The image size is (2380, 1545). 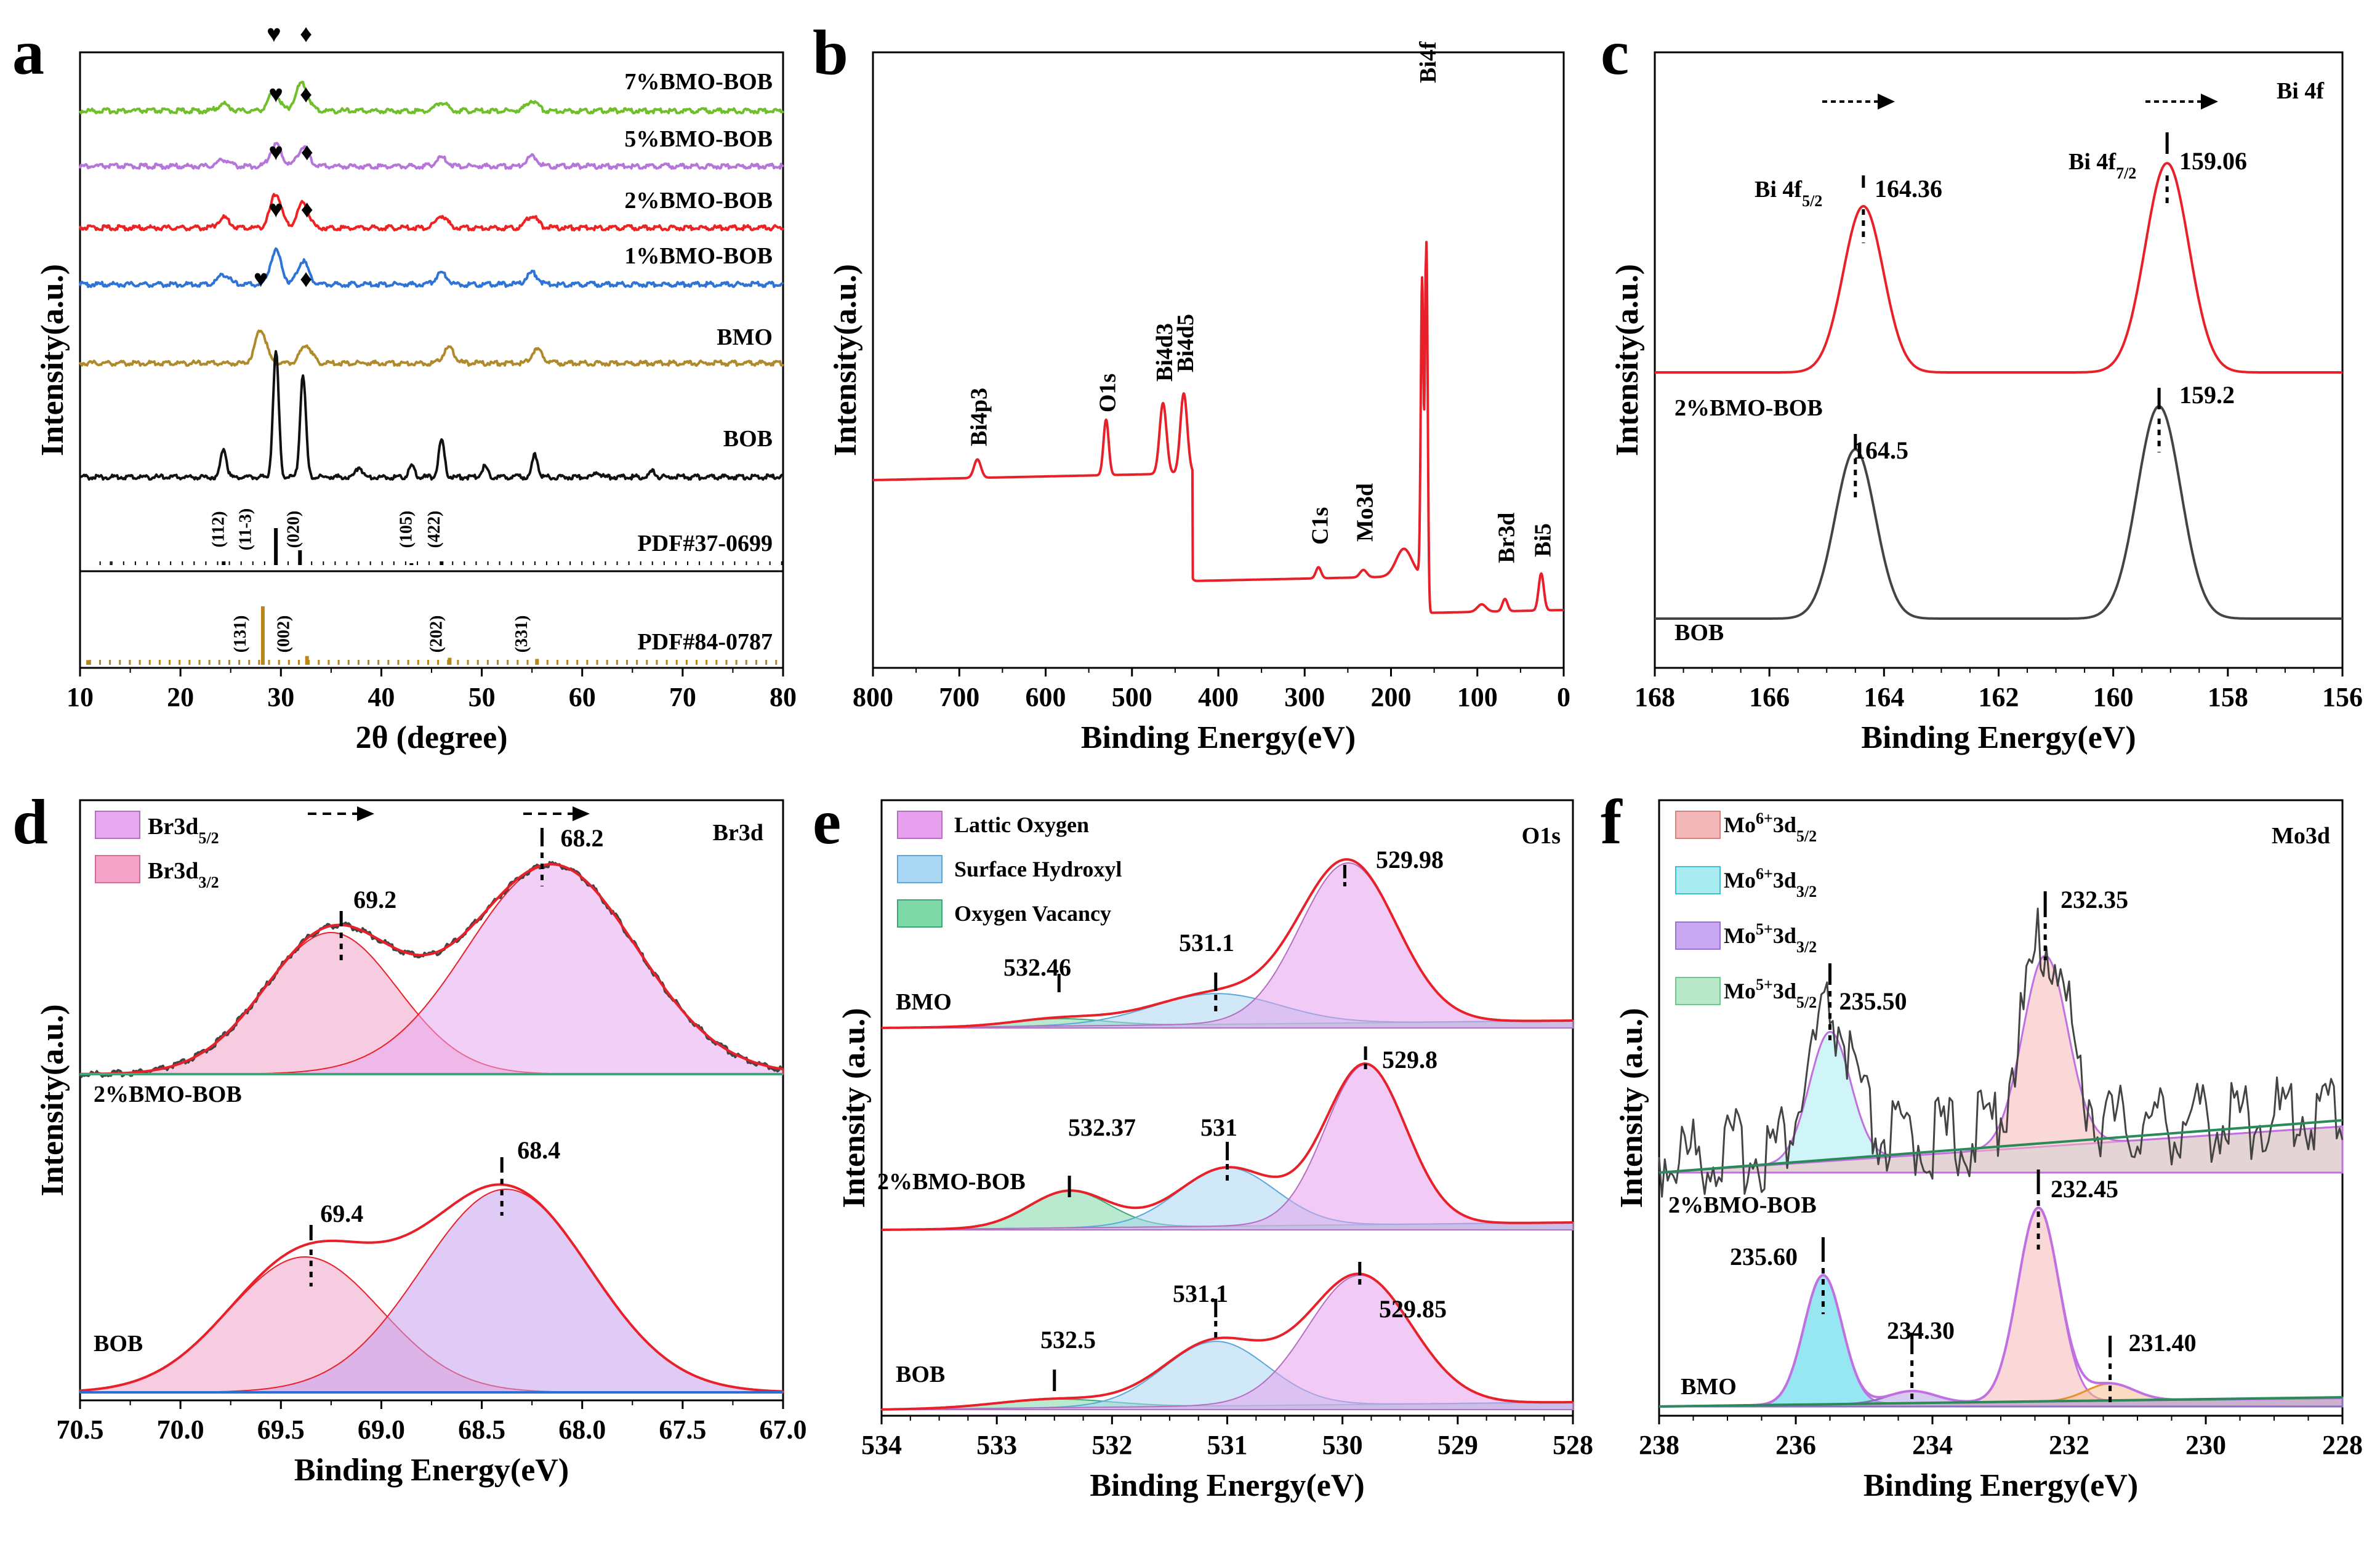 What do you see at coordinates (208, 838) in the screenshot?
I see `br3d-legend-52-sub: 5/2` at bounding box center [208, 838].